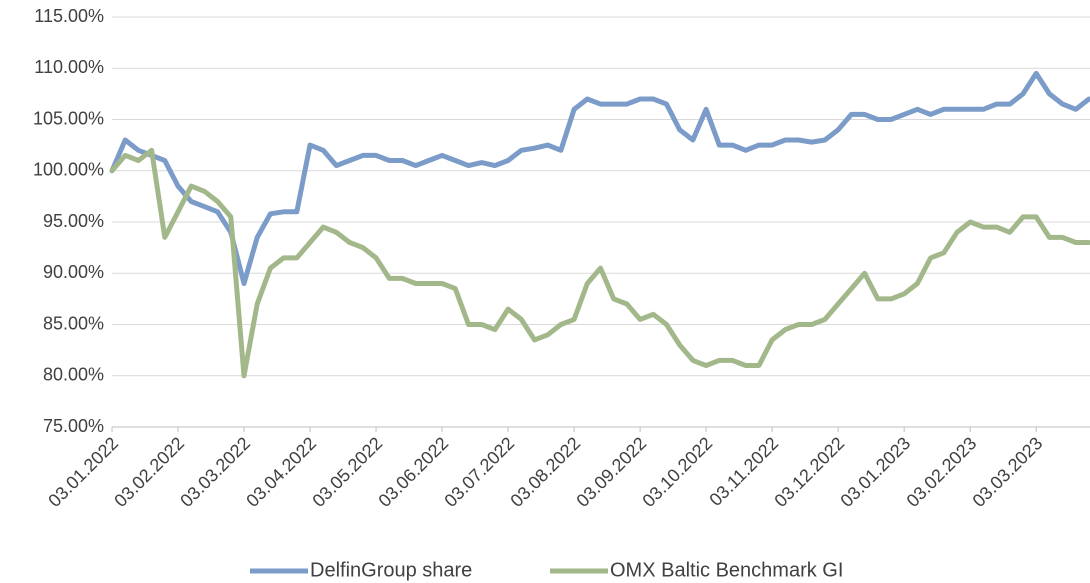  What do you see at coordinates (391, 570) in the screenshot?
I see `legend-label: DelfinGroup share` at bounding box center [391, 570].